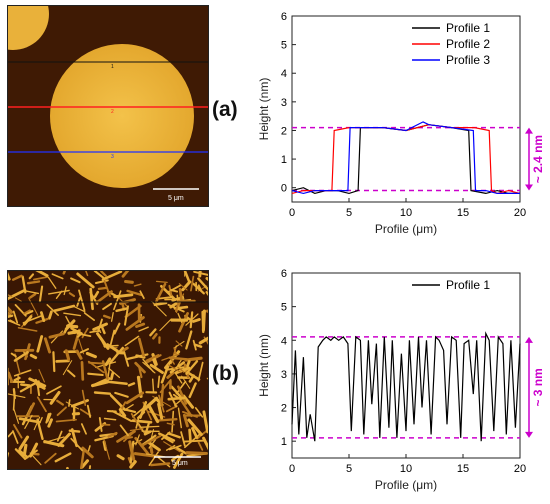  I want to click on afm-image-b: 5 μm, so click(108, 370).